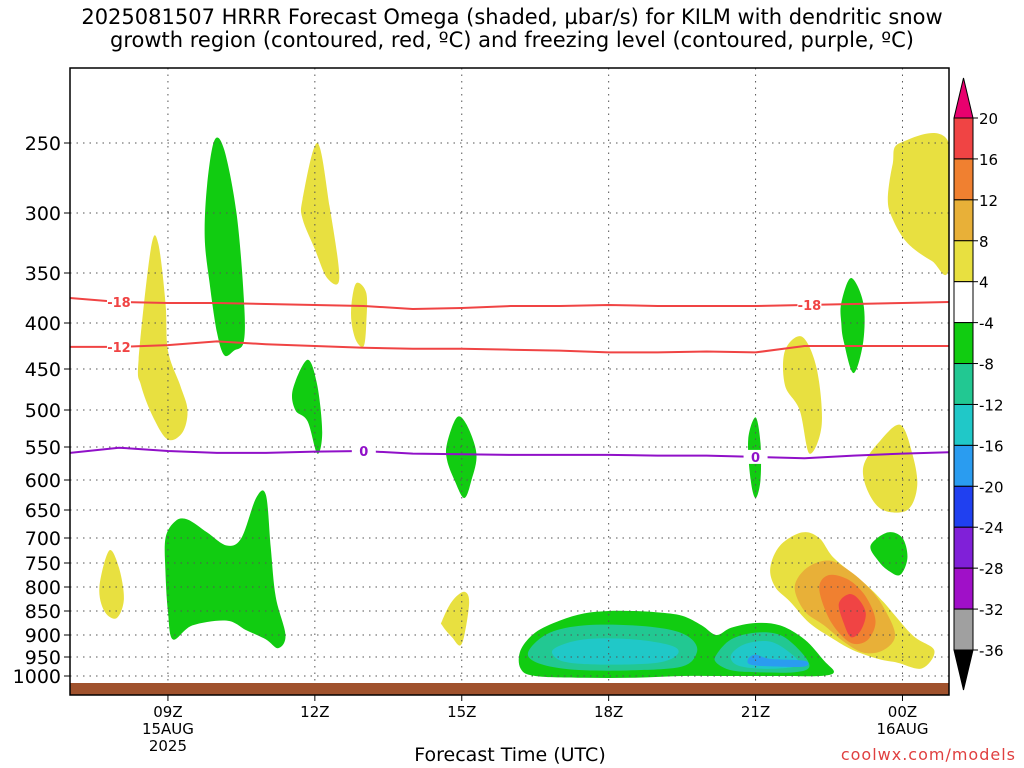  What do you see at coordinates (986, 324) in the screenshot?
I see `colorbar-label: -4` at bounding box center [986, 324].